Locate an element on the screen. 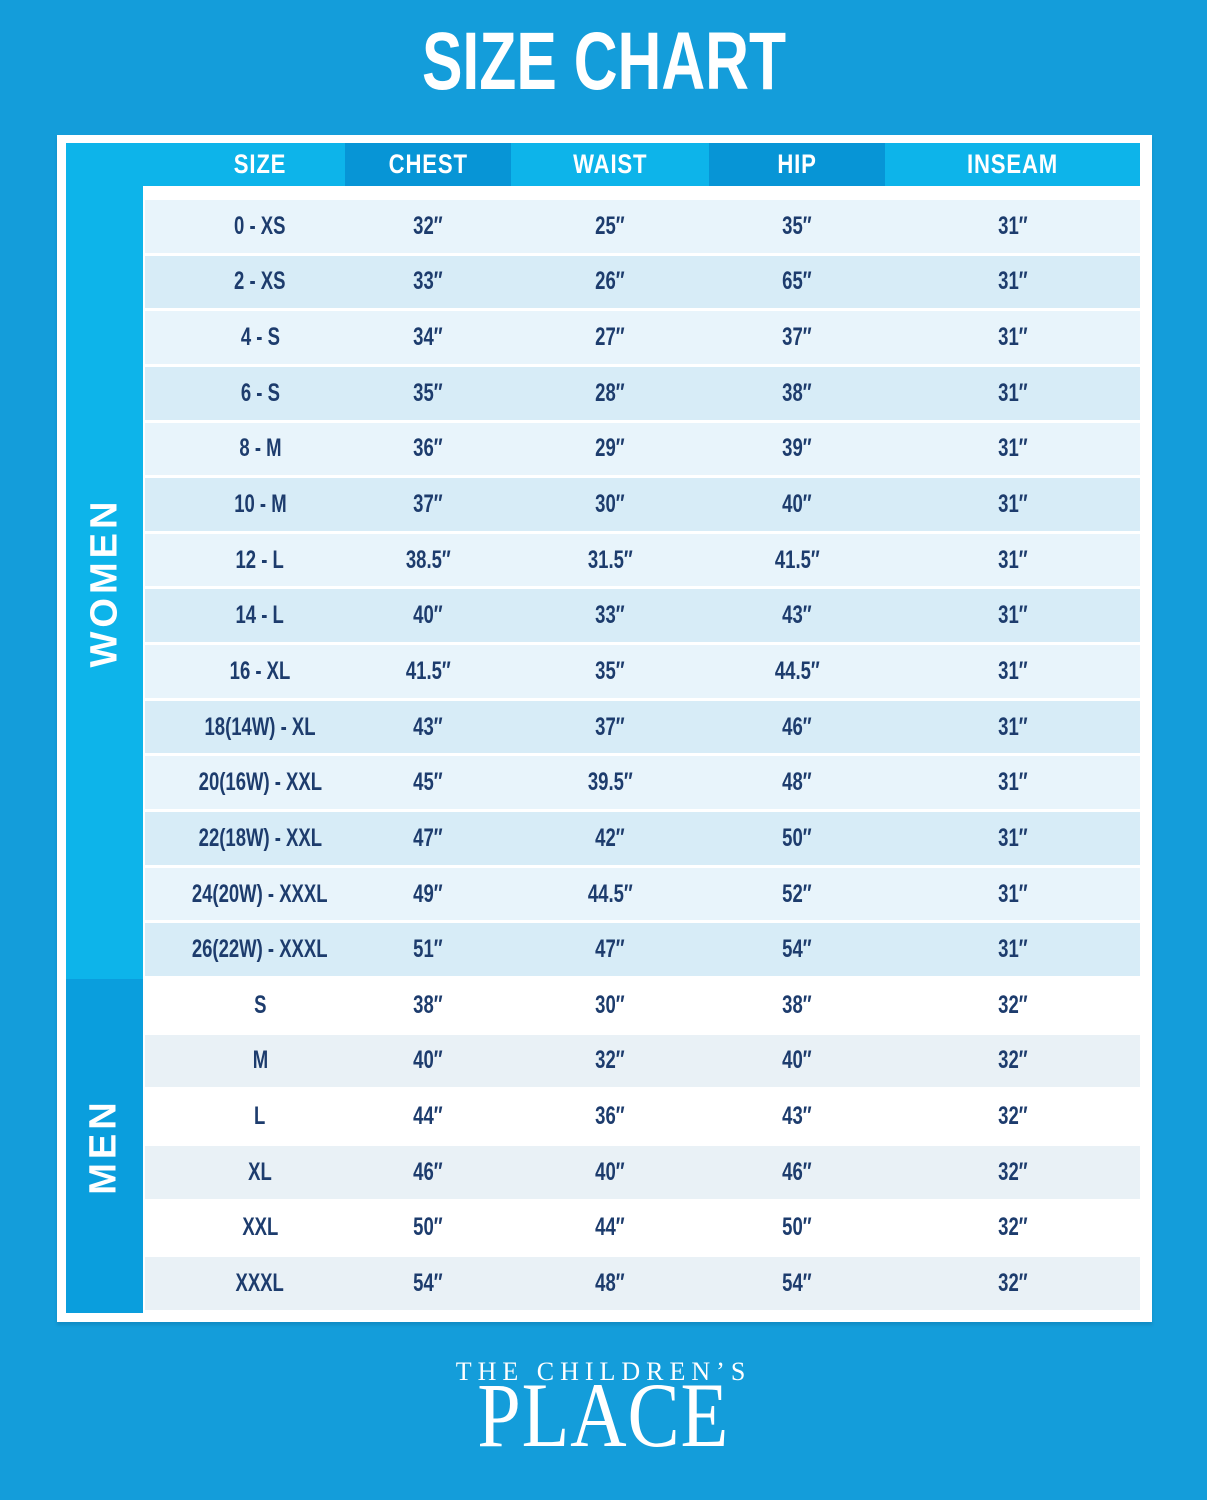 The width and height of the screenshot is (1207, 1500). hip-value: 46″ is located at coordinates (797, 1171).